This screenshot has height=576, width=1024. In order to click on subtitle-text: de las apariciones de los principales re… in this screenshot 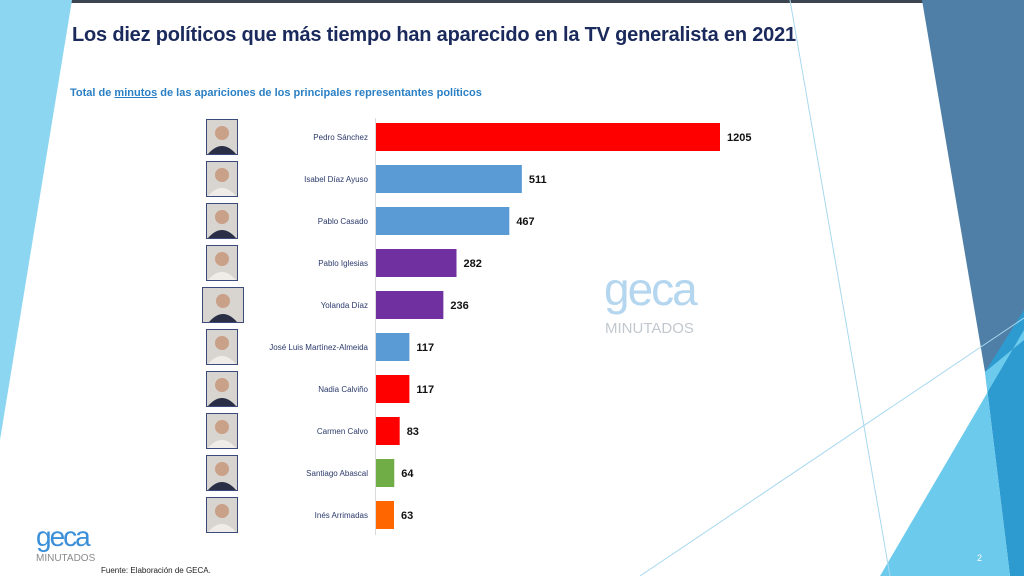, I will do `click(319, 93)`.